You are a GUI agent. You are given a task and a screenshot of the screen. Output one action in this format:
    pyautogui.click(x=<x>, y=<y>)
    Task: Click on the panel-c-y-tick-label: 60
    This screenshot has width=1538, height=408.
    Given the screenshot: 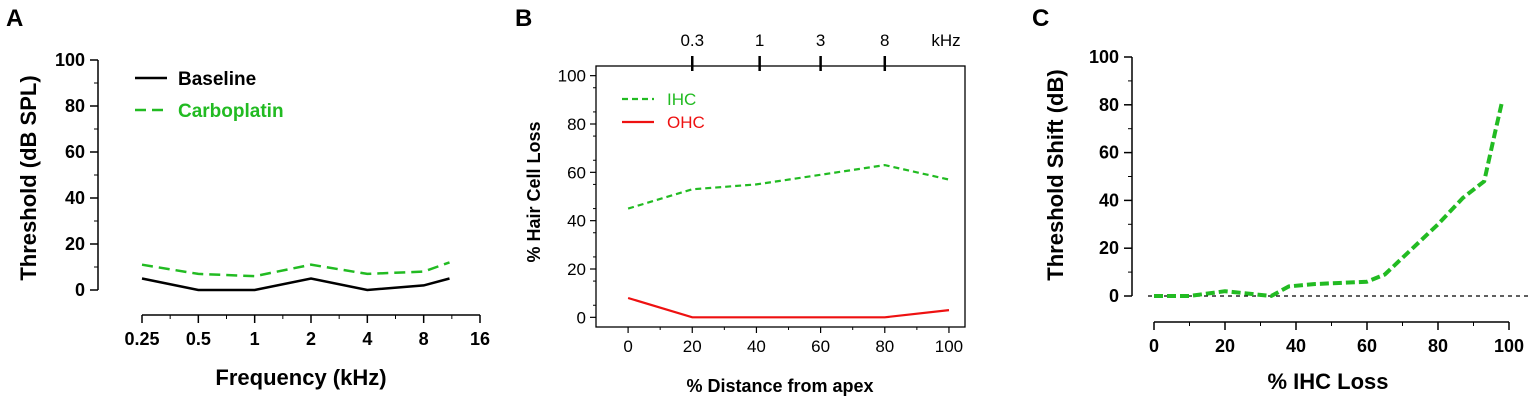 What is the action you would take?
    pyautogui.click(x=1109, y=153)
    